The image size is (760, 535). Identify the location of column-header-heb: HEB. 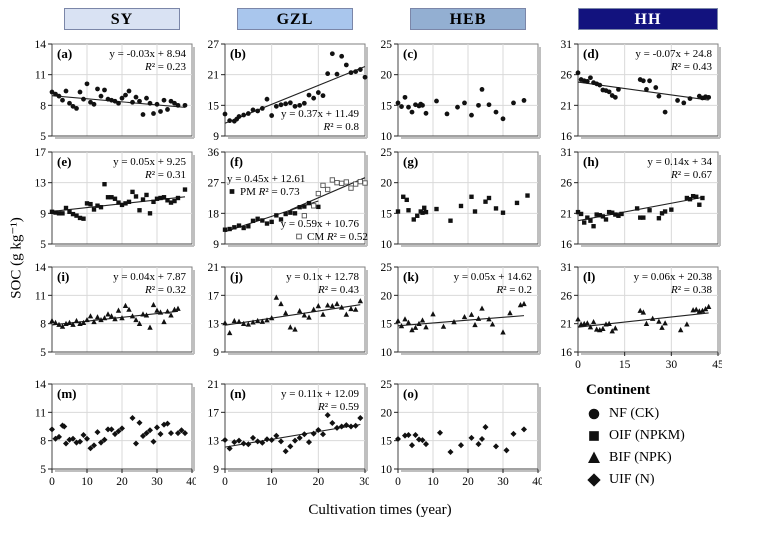
(468, 19).